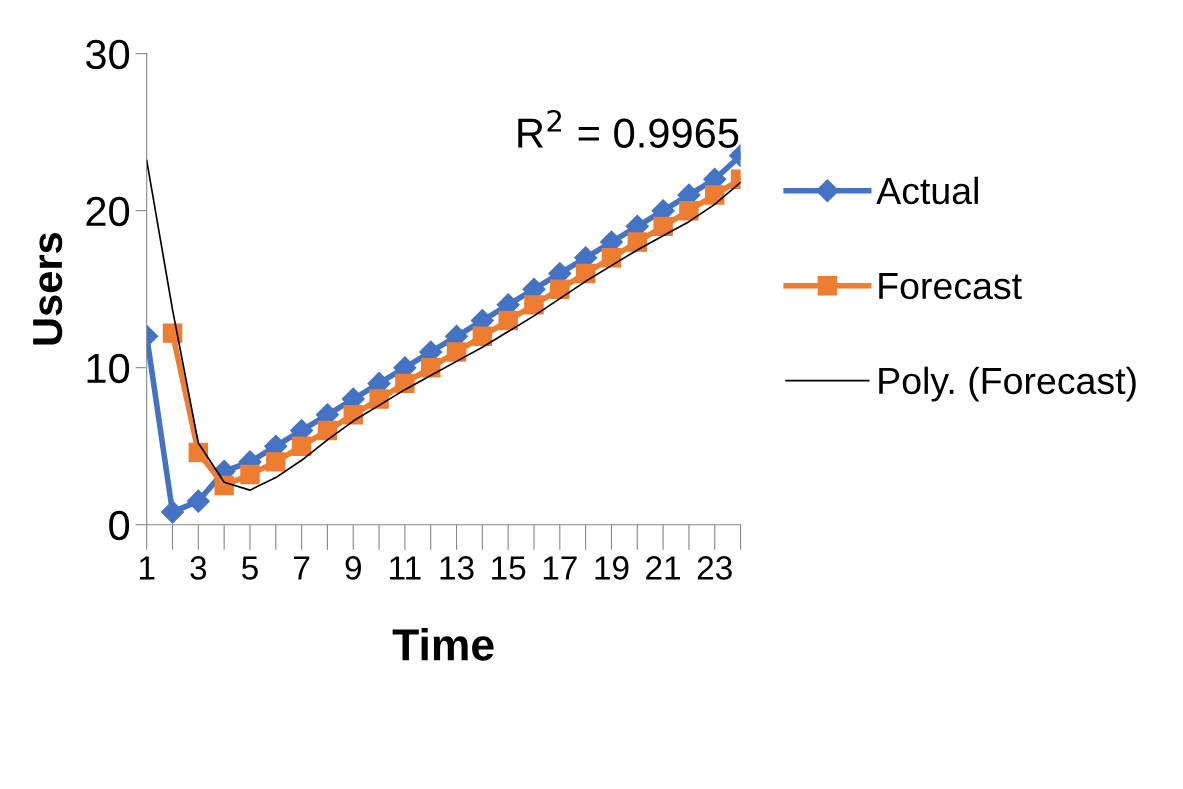  What do you see at coordinates (714, 568) in the screenshot?
I see `x-tick-label: 23` at bounding box center [714, 568].